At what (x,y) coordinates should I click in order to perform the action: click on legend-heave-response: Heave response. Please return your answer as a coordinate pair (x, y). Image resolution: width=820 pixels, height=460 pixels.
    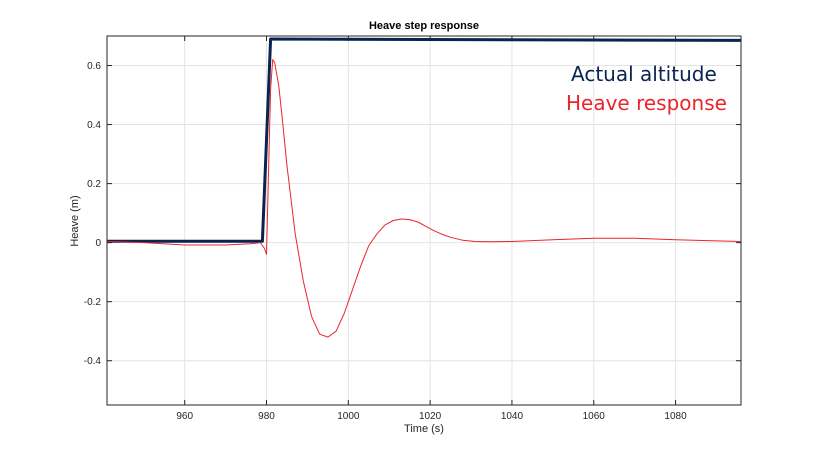
    Looking at the image, I should click on (646, 103).